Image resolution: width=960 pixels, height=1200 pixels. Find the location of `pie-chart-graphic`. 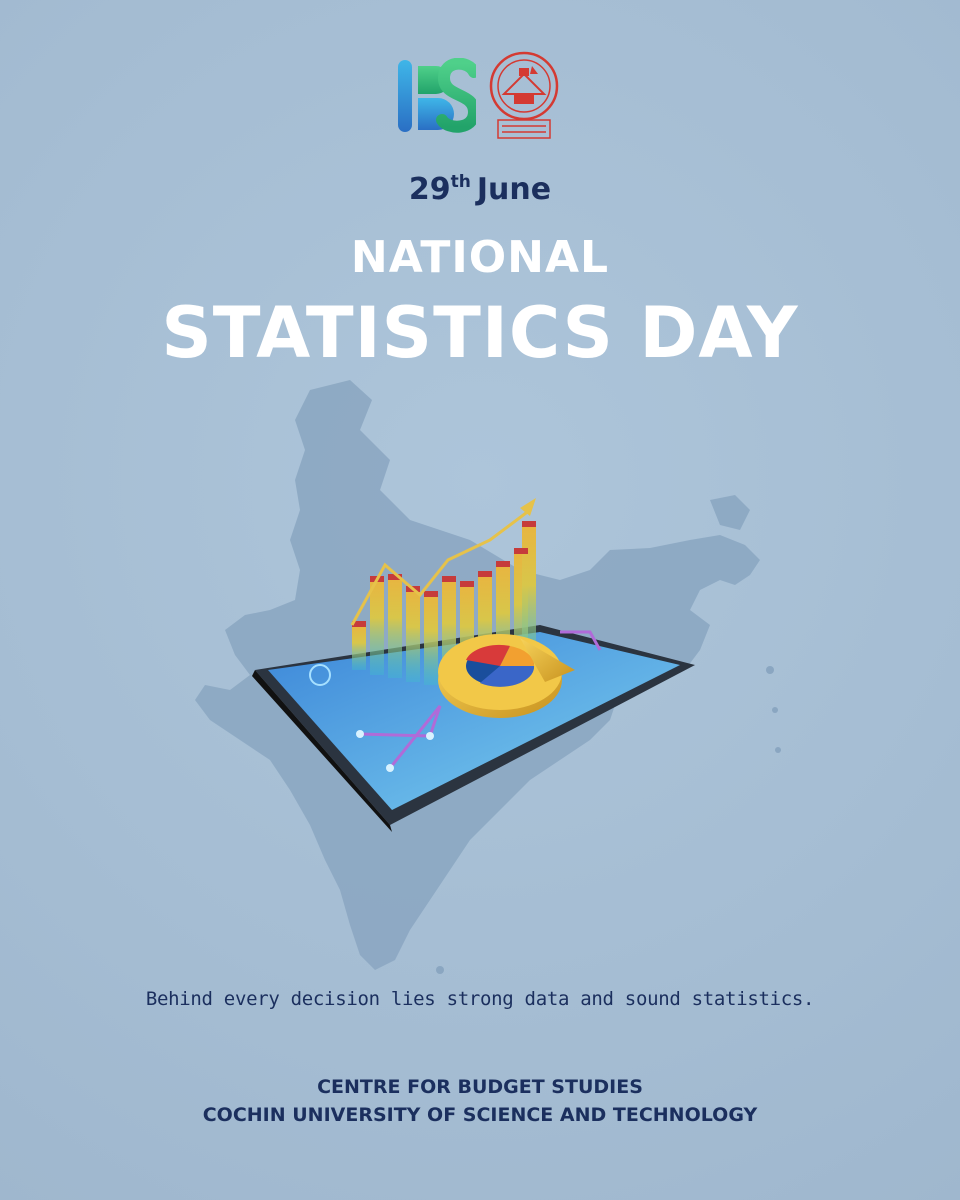

pie-chart-graphic is located at coordinates (506, 676).